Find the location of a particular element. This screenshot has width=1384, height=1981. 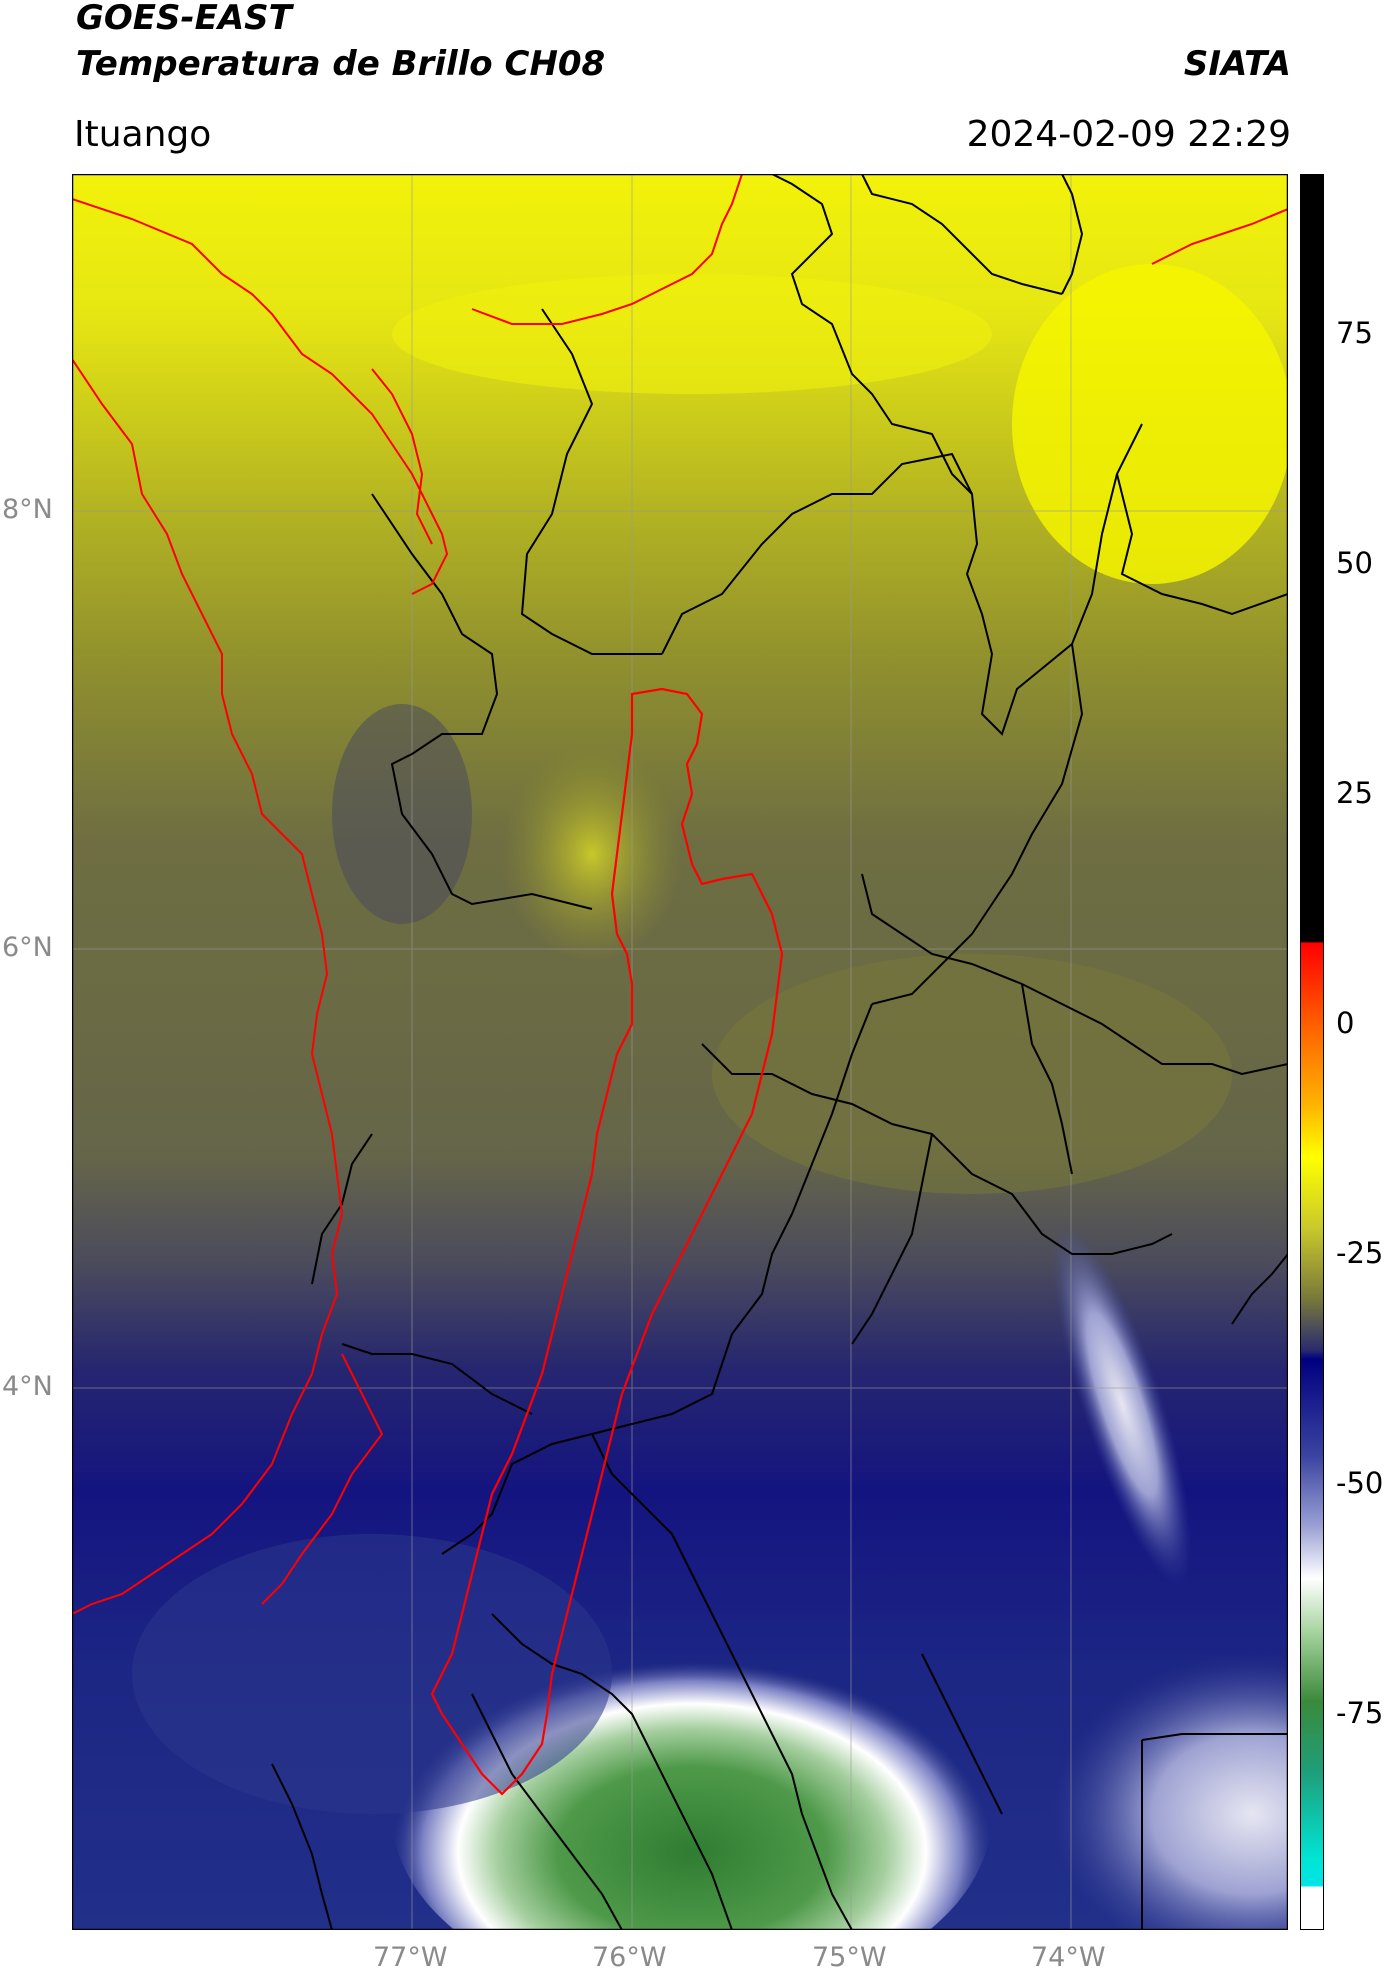

colorbar-tick: -25 is located at coordinates (1360, 1253).